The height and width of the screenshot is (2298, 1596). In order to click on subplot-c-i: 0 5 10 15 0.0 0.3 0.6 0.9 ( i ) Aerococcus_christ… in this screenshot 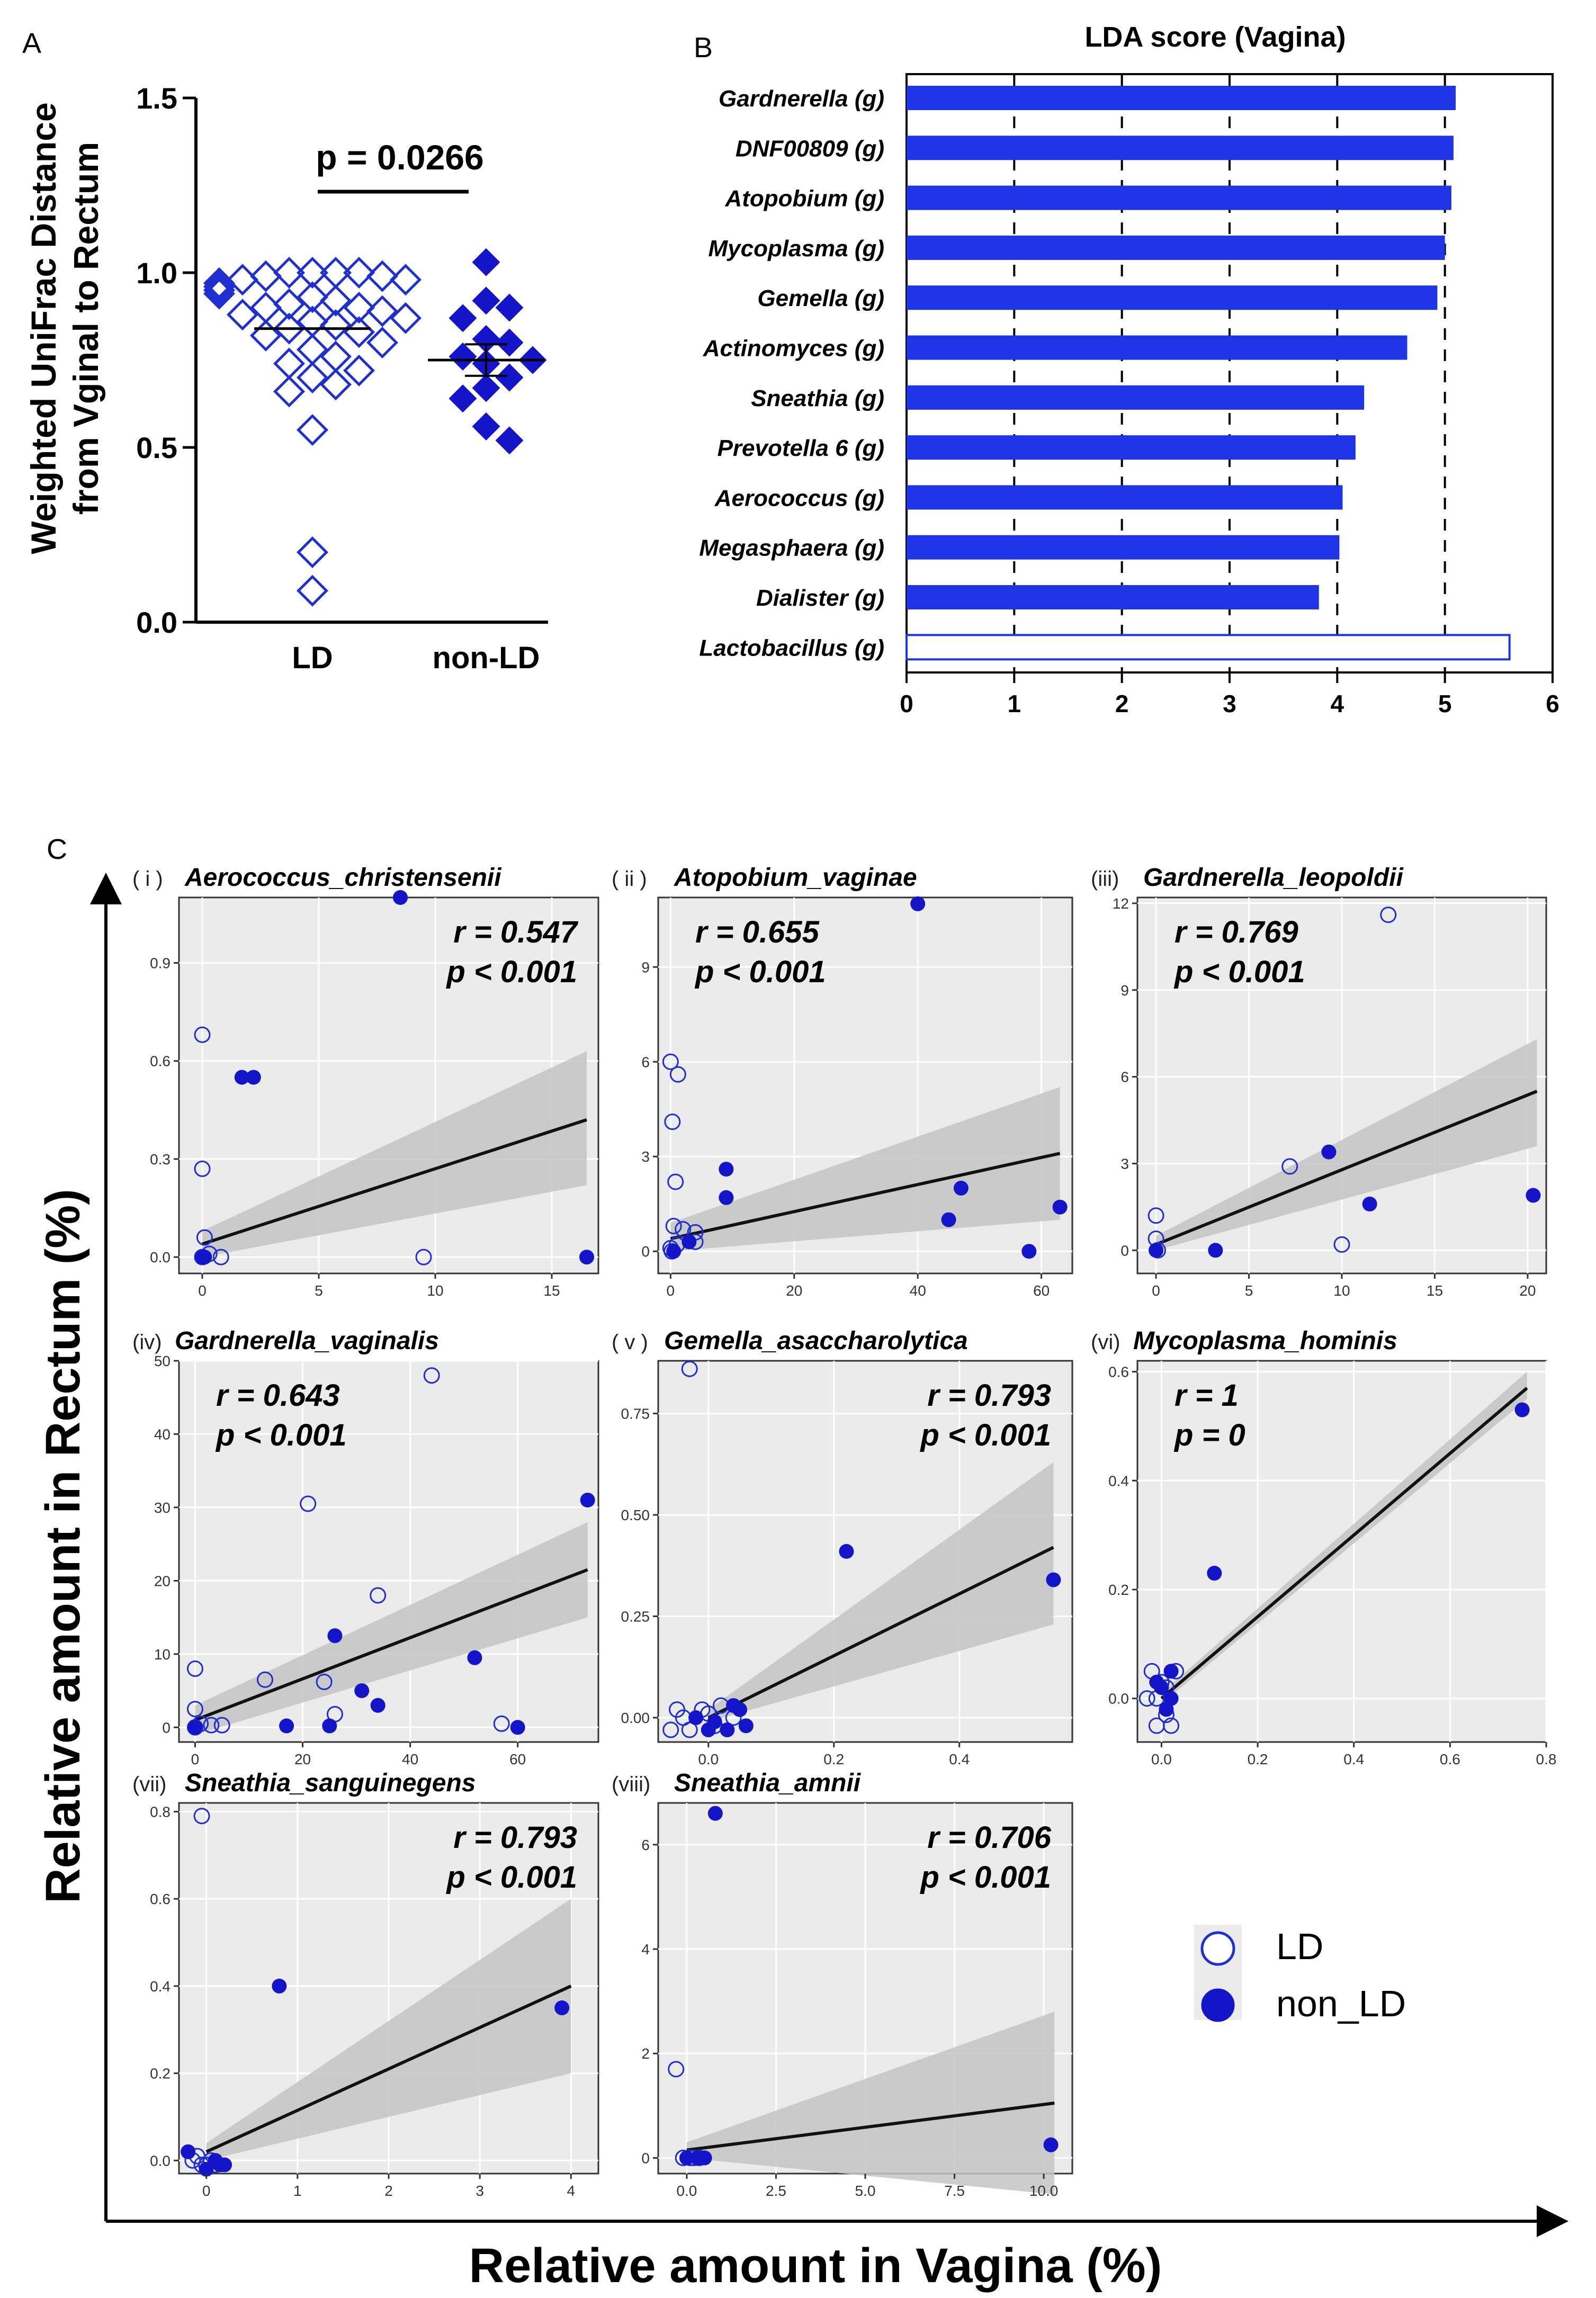, I will do `click(365, 1081)`.